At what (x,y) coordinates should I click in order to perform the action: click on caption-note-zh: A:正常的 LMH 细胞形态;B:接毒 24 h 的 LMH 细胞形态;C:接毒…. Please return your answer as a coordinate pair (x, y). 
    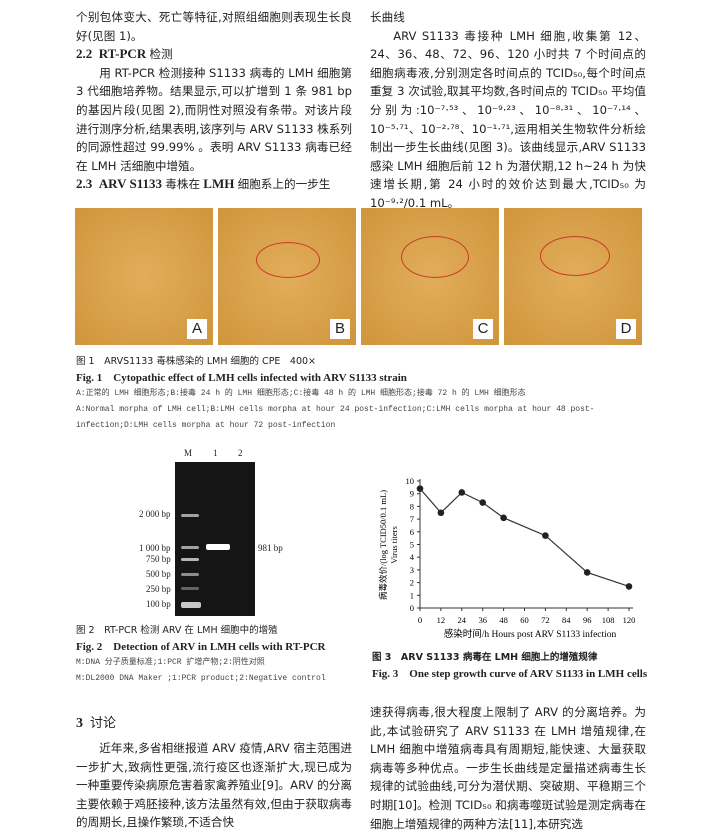
    Looking at the image, I should click on (301, 393).